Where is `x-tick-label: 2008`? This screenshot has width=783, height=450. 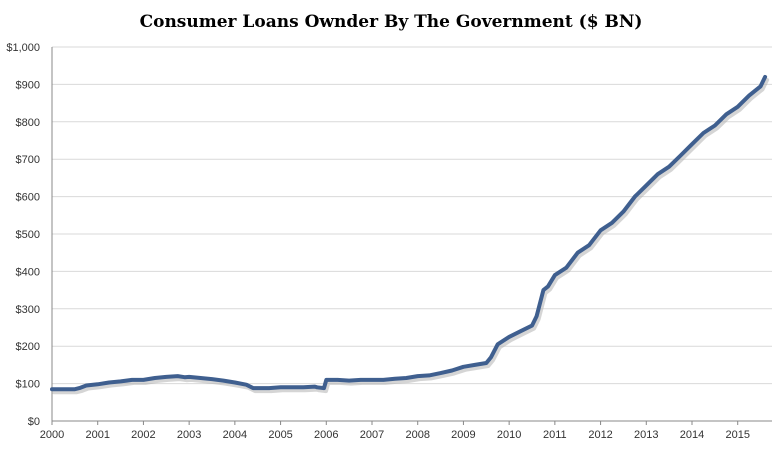
x-tick-label: 2008 is located at coordinates (417, 435).